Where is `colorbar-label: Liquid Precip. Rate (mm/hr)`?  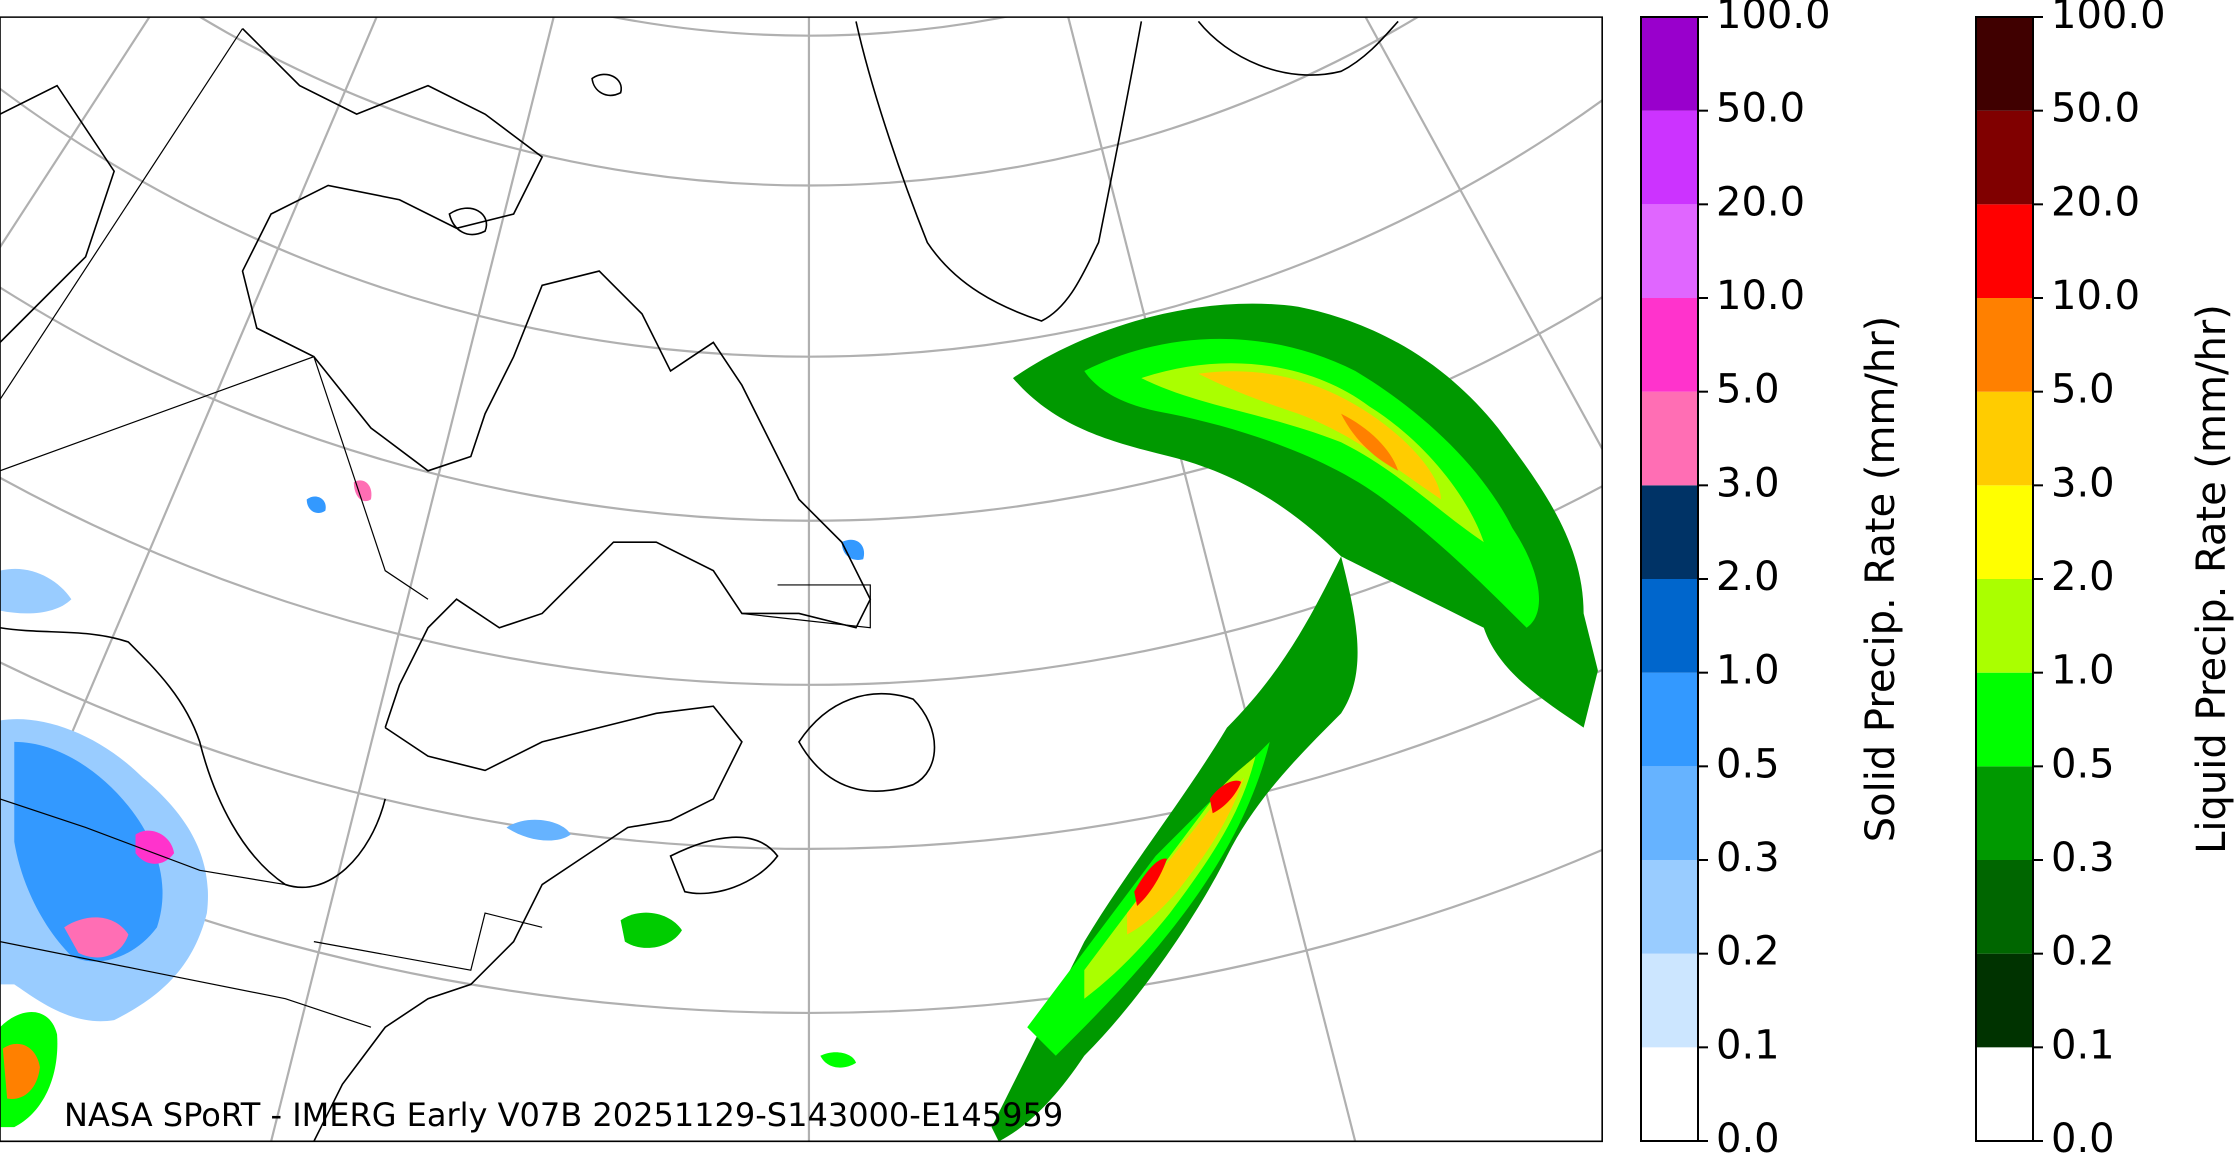
colorbar-label: Liquid Precip. Rate (mm/hr) is located at coordinates (2212, 579).